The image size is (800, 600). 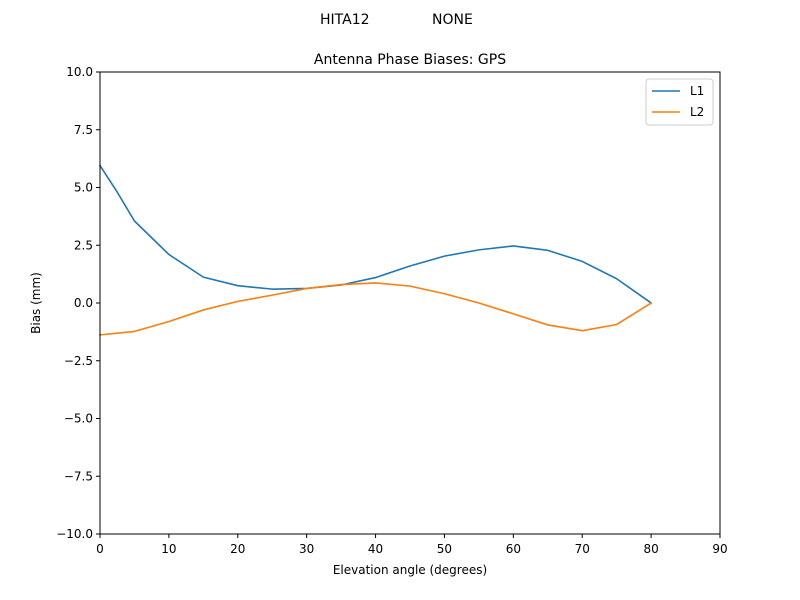 What do you see at coordinates (345, 20) in the screenshot?
I see `suptitle-station: HITA12` at bounding box center [345, 20].